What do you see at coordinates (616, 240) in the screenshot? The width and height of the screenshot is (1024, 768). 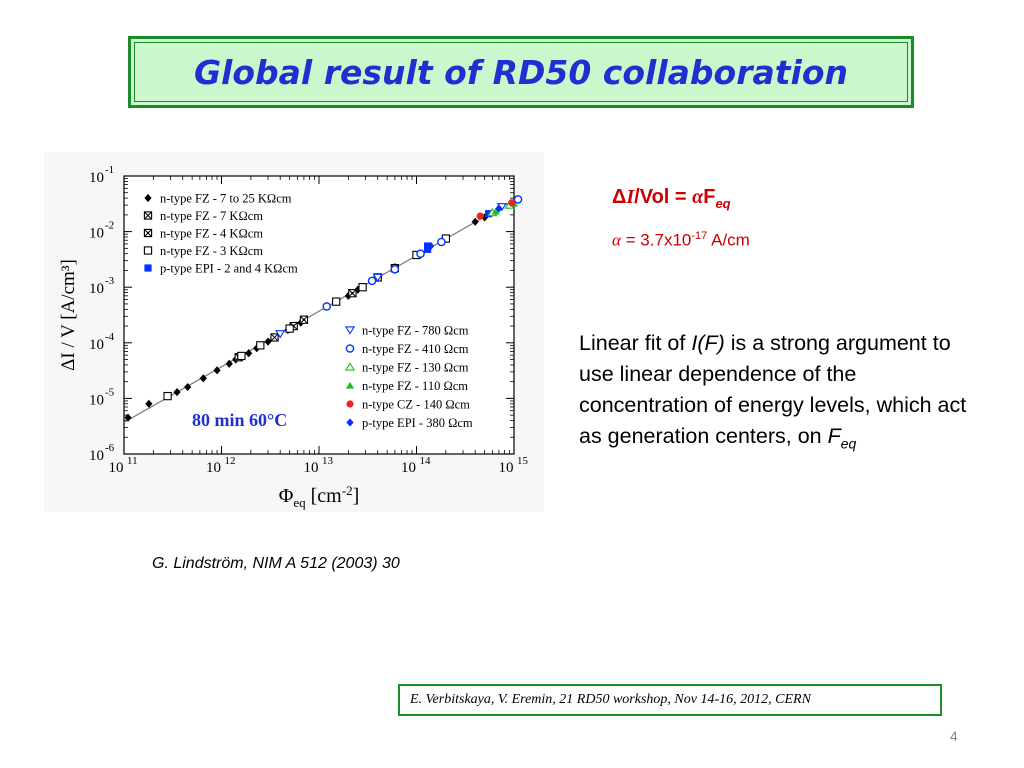 I see `alpha-symbol: α` at bounding box center [616, 240].